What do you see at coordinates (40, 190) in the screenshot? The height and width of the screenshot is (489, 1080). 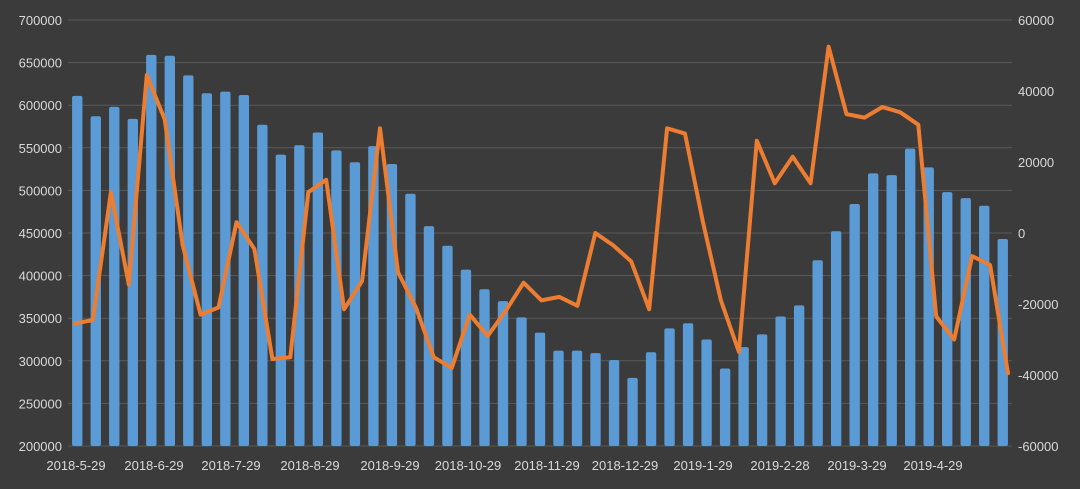 I see `left-axis-tick-label: 500000` at bounding box center [40, 190].